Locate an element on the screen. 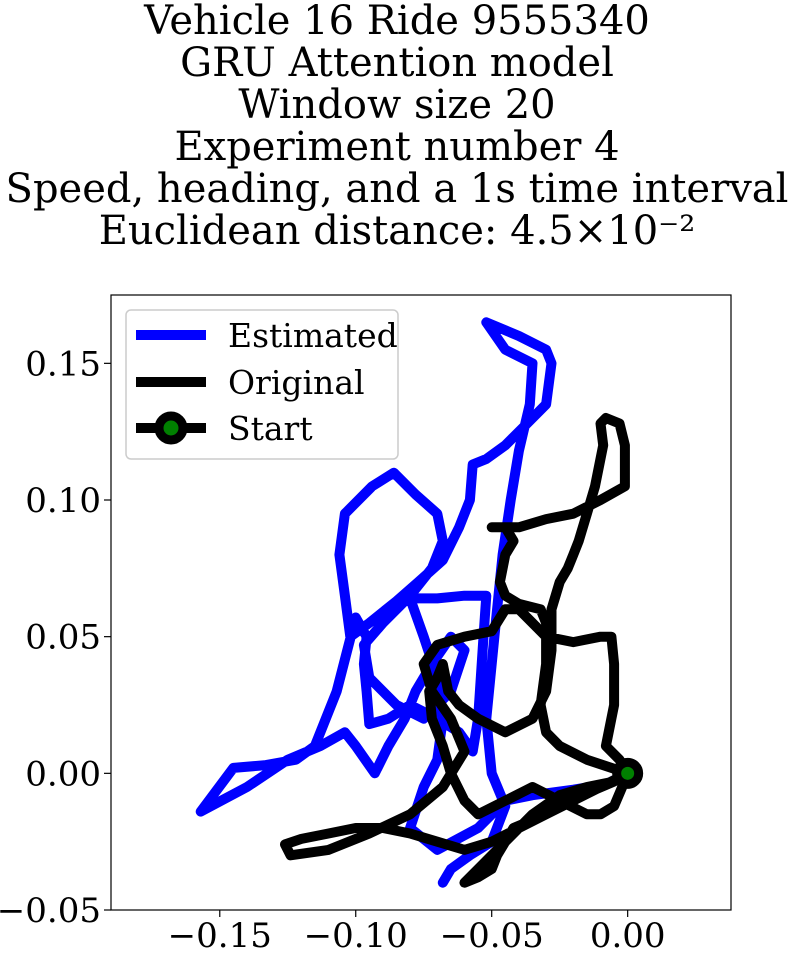 The height and width of the screenshot is (957, 794). y-tick-label: 0.00 is located at coordinates (63, 774).